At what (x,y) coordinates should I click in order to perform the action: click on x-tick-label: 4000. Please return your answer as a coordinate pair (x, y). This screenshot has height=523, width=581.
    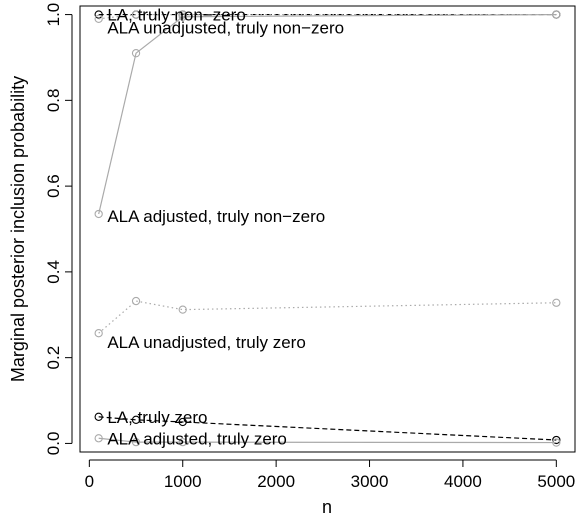
    Looking at the image, I should click on (463, 481).